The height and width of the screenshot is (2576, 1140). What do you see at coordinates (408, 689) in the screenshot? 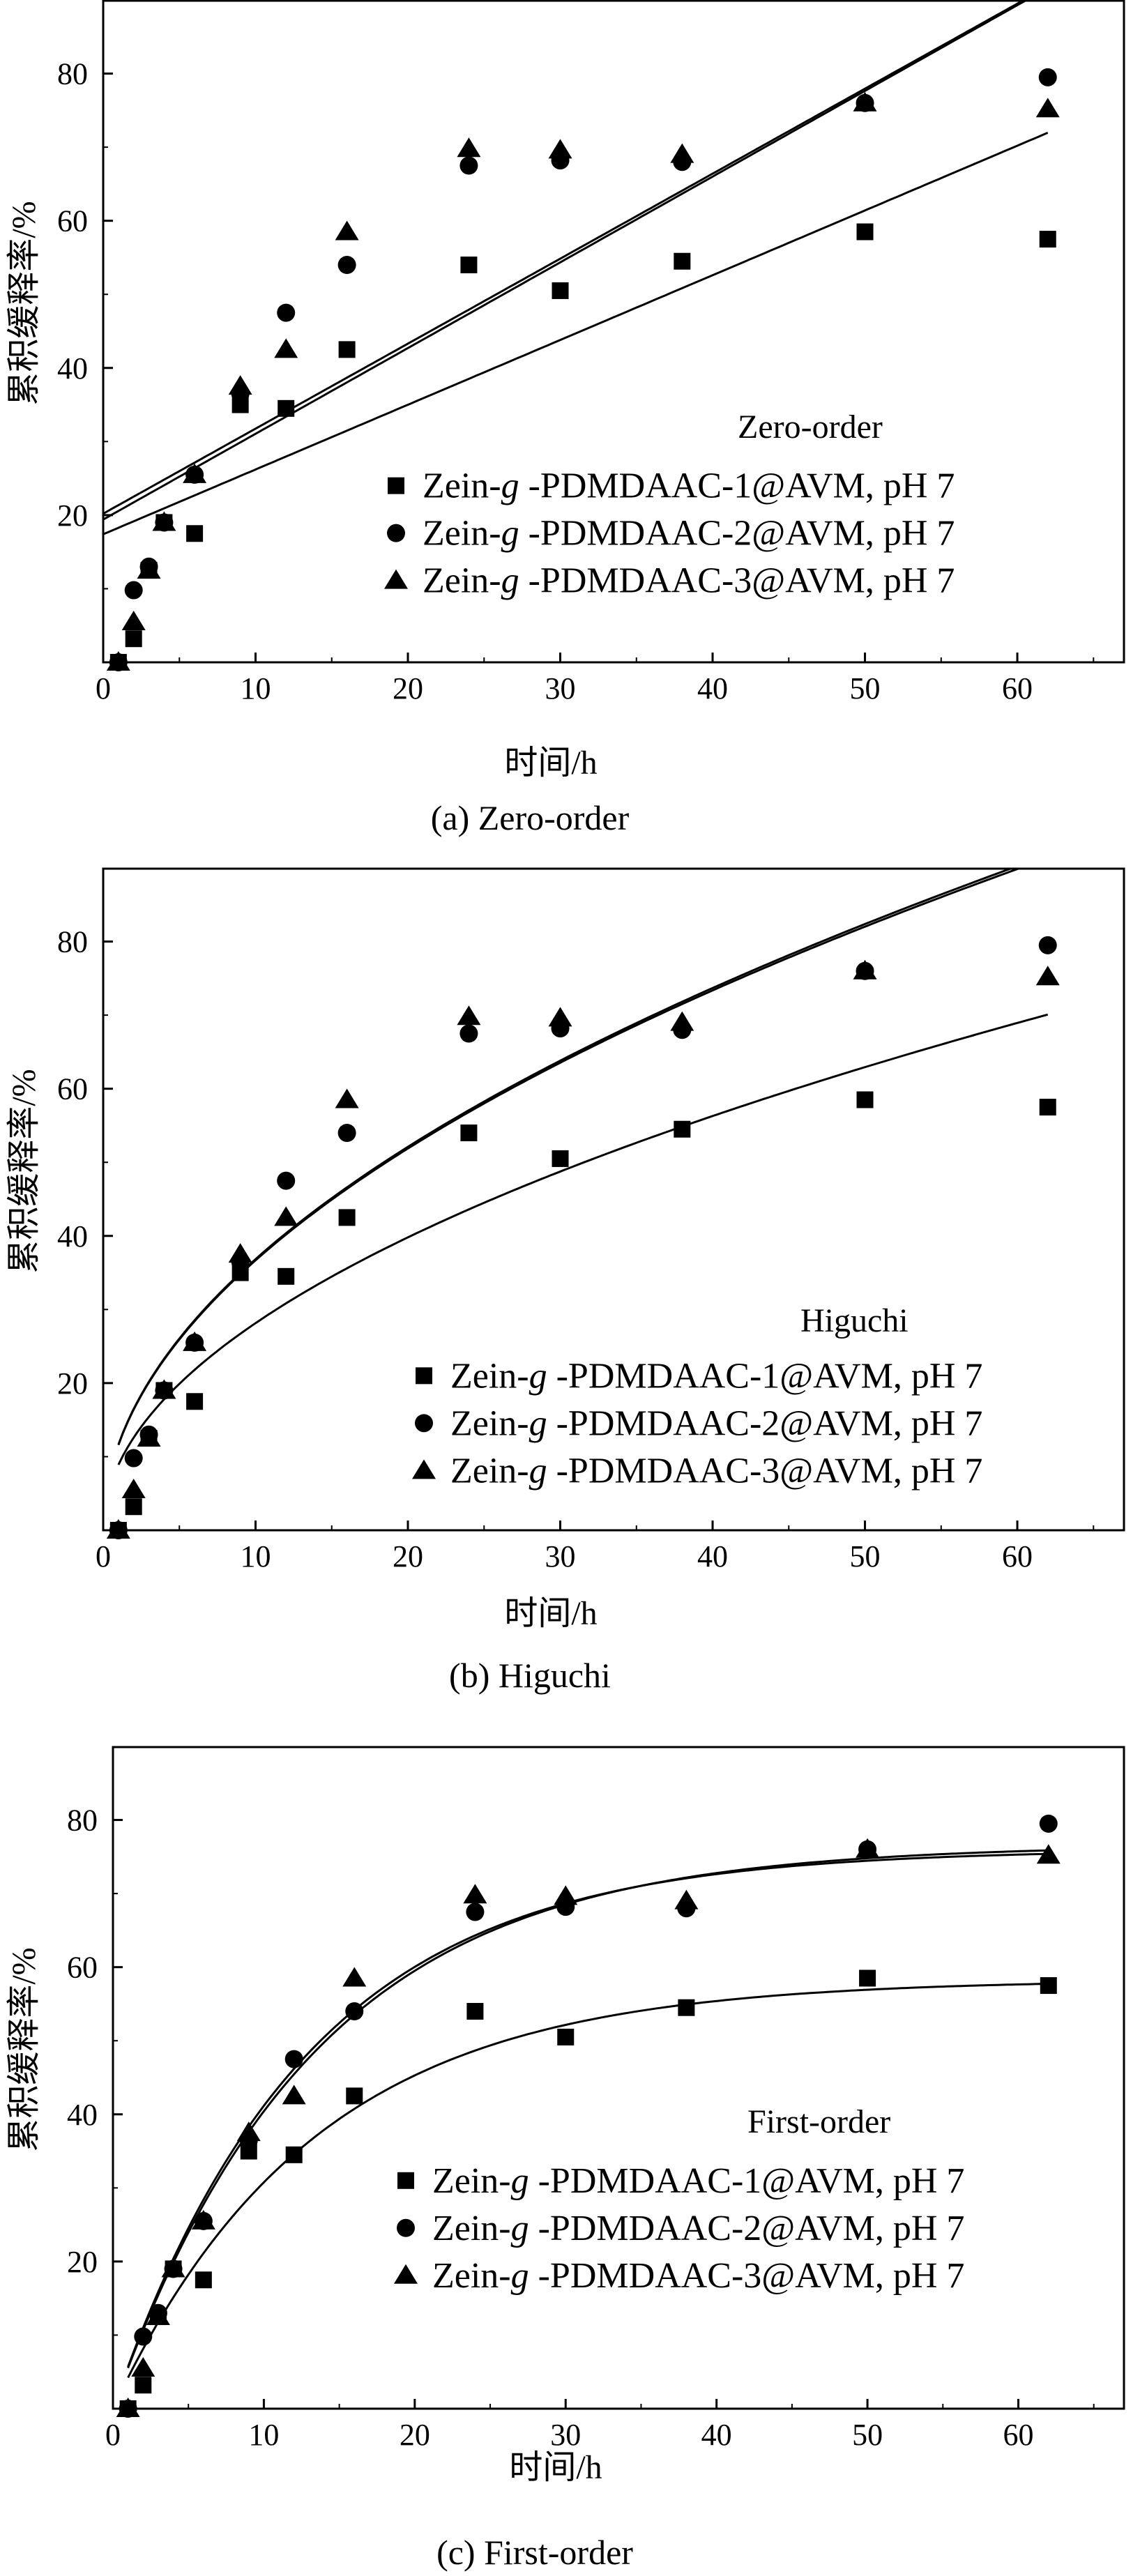
I see `x-tick-label: 20` at bounding box center [408, 689].